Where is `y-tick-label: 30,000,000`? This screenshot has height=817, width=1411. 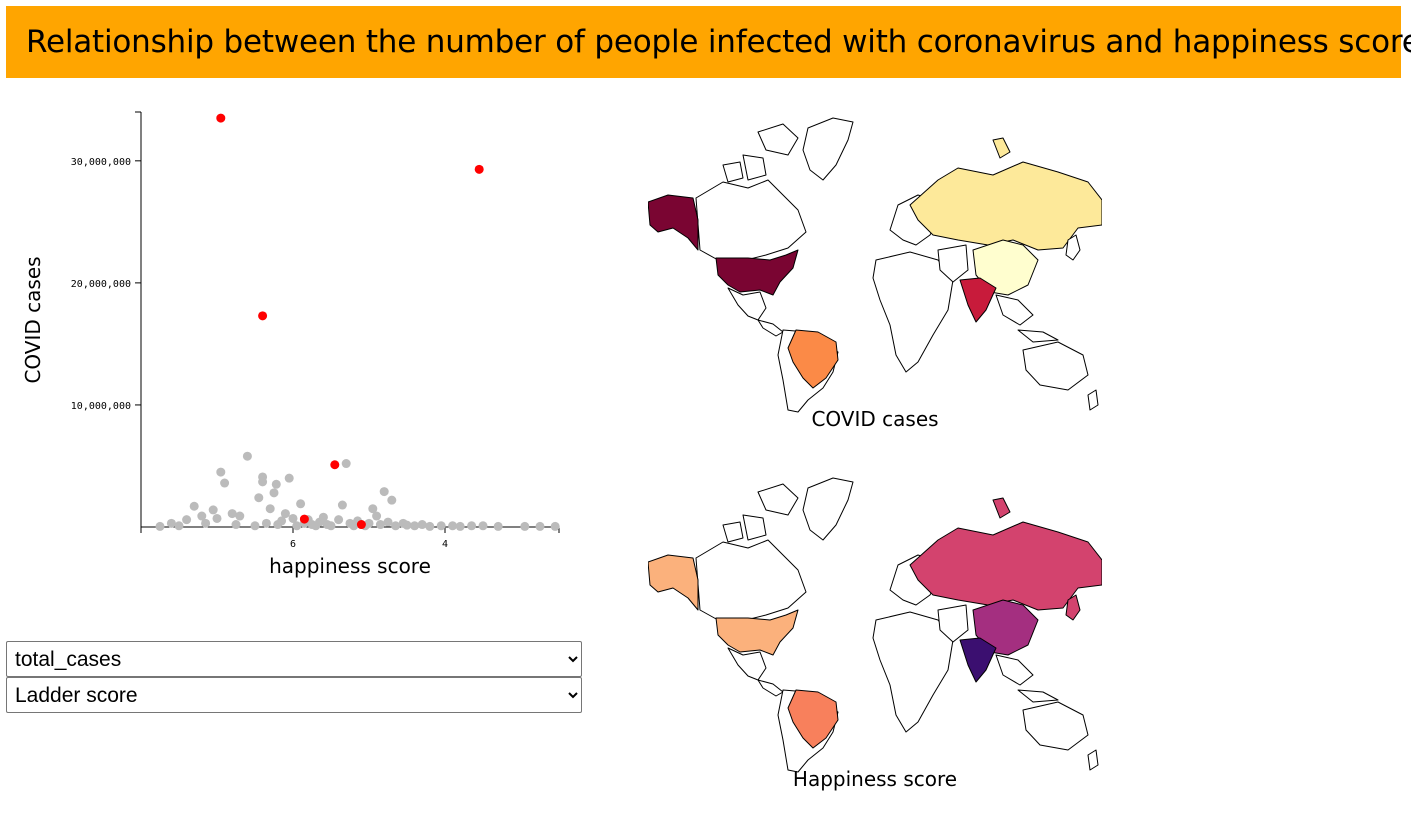
y-tick-label: 30,000,000 is located at coordinates (101, 162).